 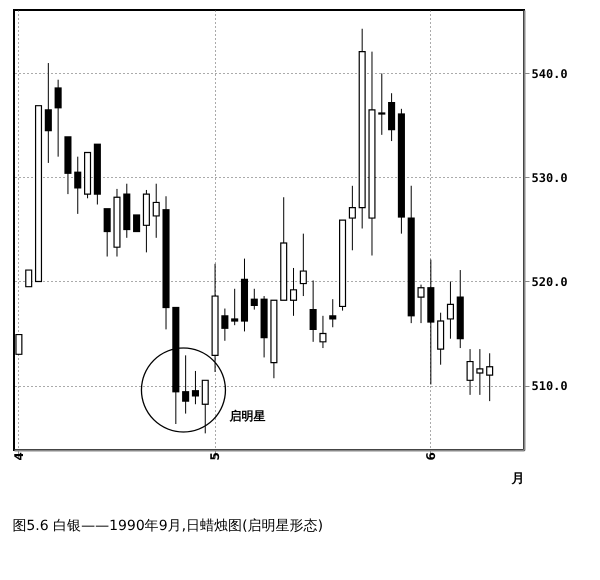 What do you see at coordinates (19, 456) in the screenshot?
I see `x-tick-label: 4` at bounding box center [19, 456].